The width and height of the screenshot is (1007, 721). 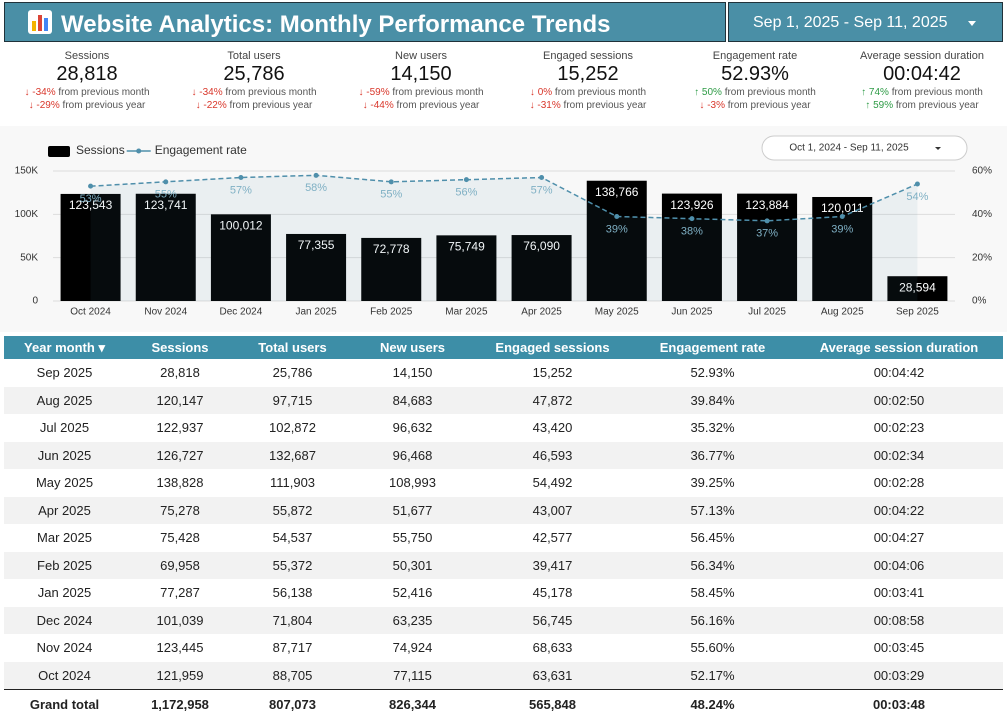 I want to click on change-value: 74%, so click(x=878, y=92).